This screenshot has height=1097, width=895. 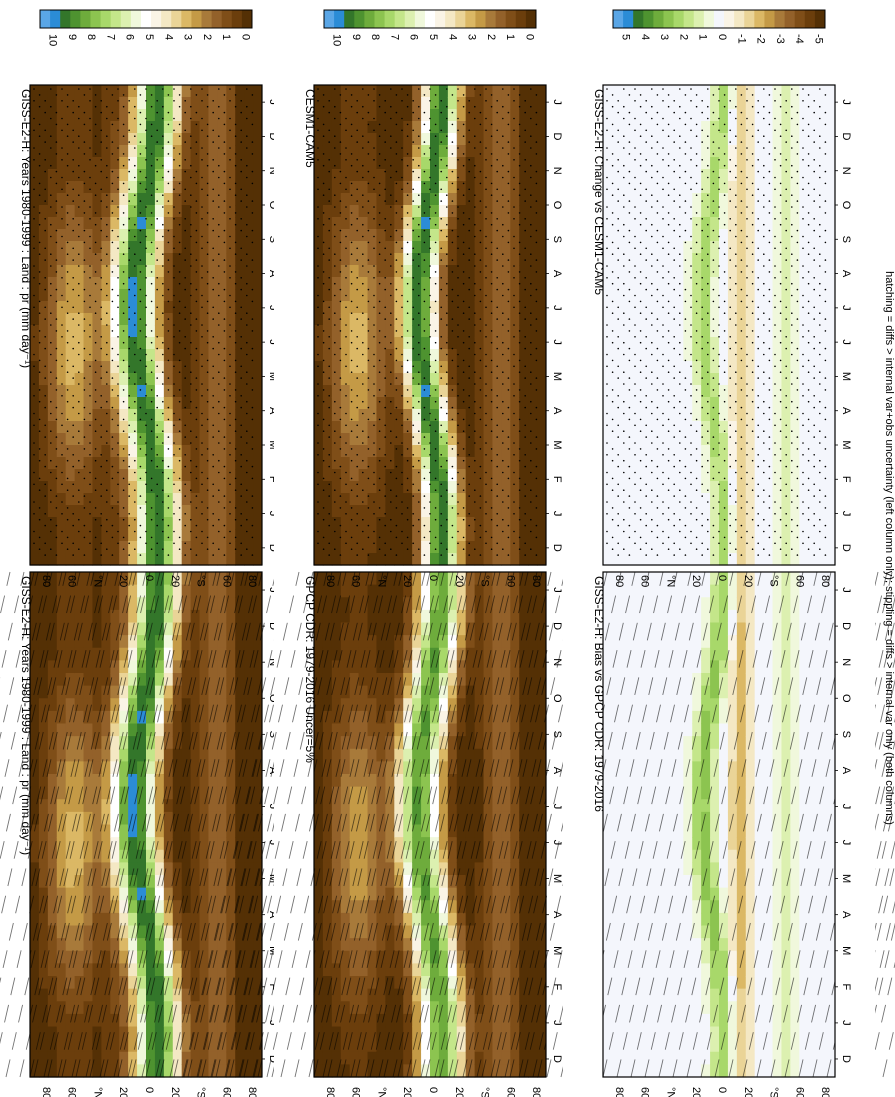 I want to click on month-tick-label: D, so click(x=557, y=1059).